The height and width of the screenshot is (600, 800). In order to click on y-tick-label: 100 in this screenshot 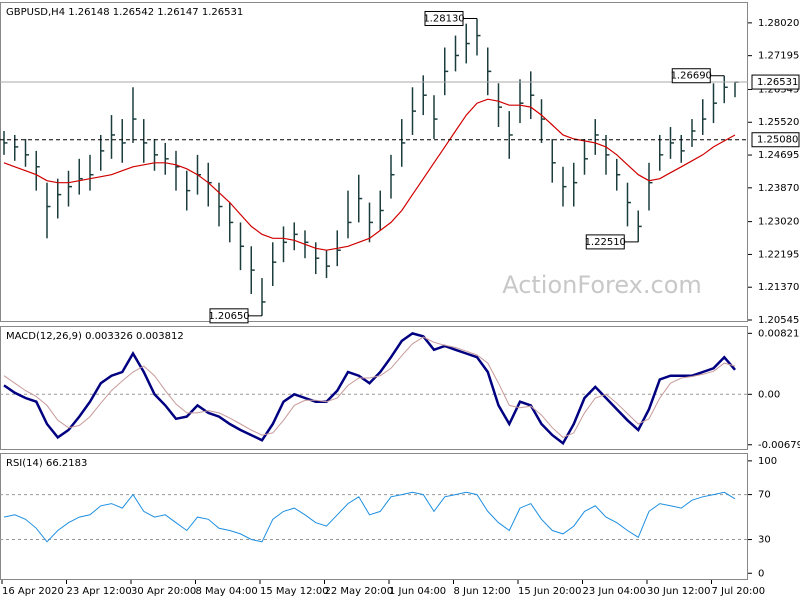, I will do `click(767, 461)`.